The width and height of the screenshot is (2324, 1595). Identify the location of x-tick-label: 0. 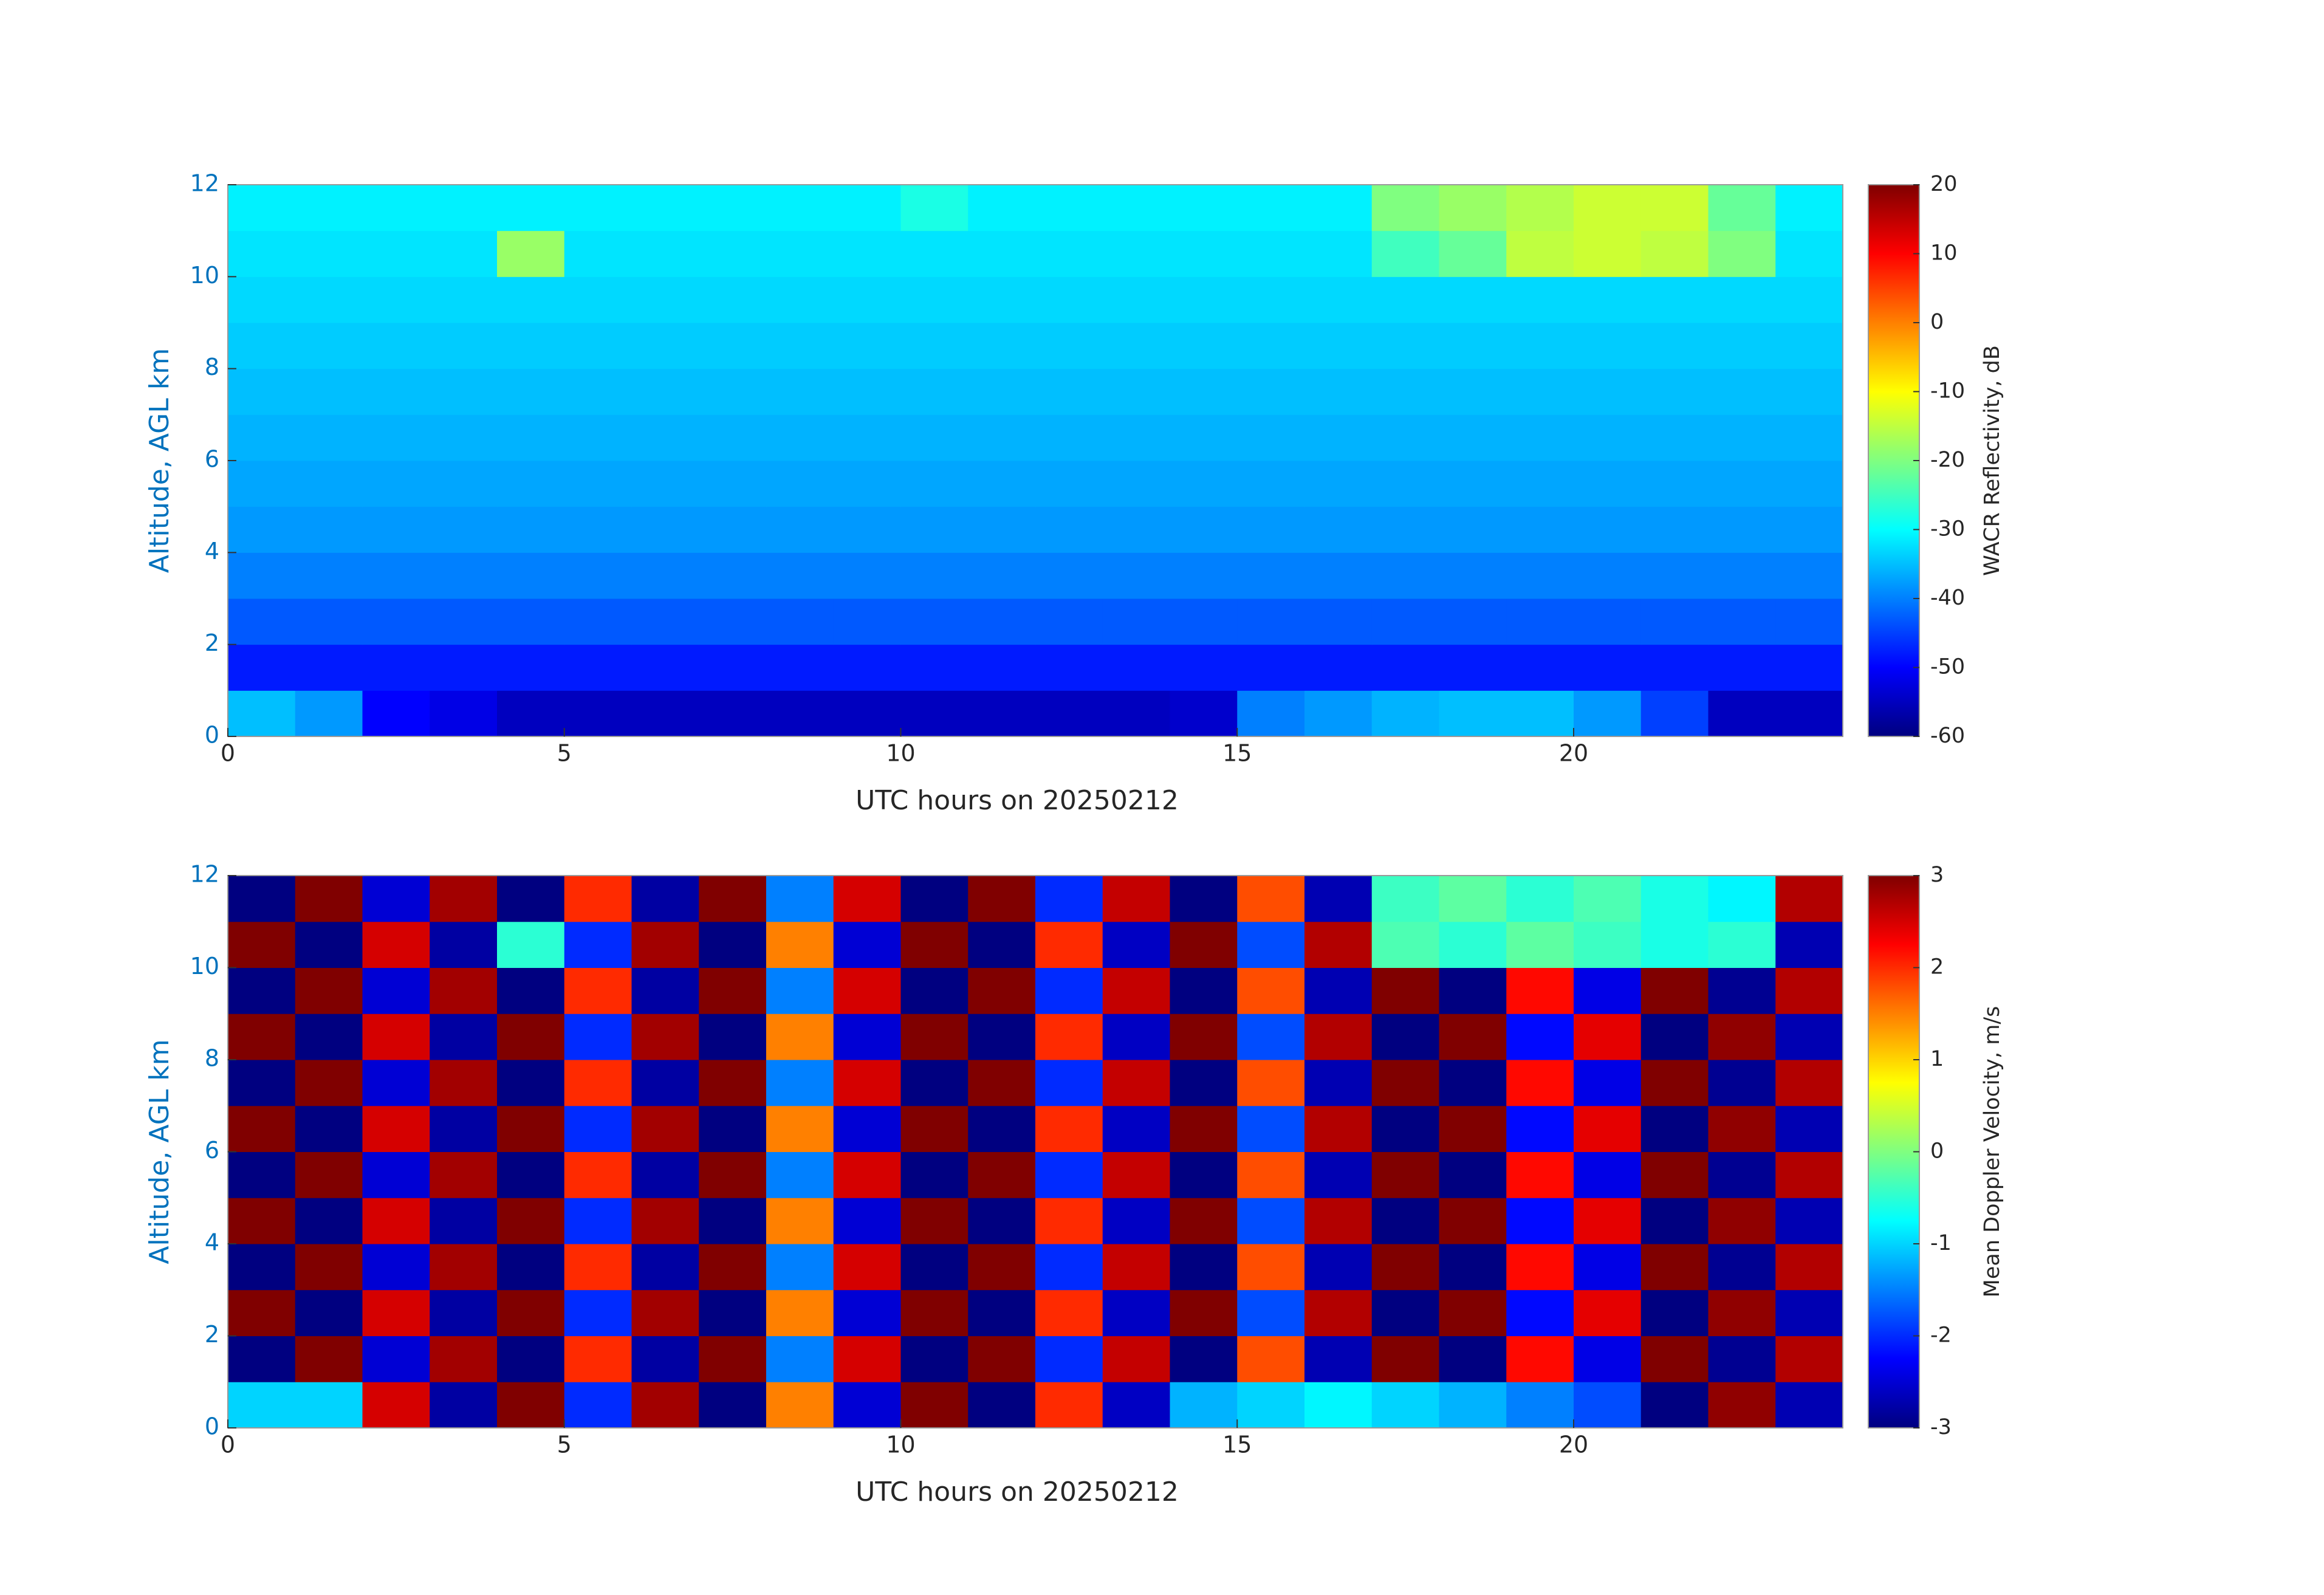
(228, 1445).